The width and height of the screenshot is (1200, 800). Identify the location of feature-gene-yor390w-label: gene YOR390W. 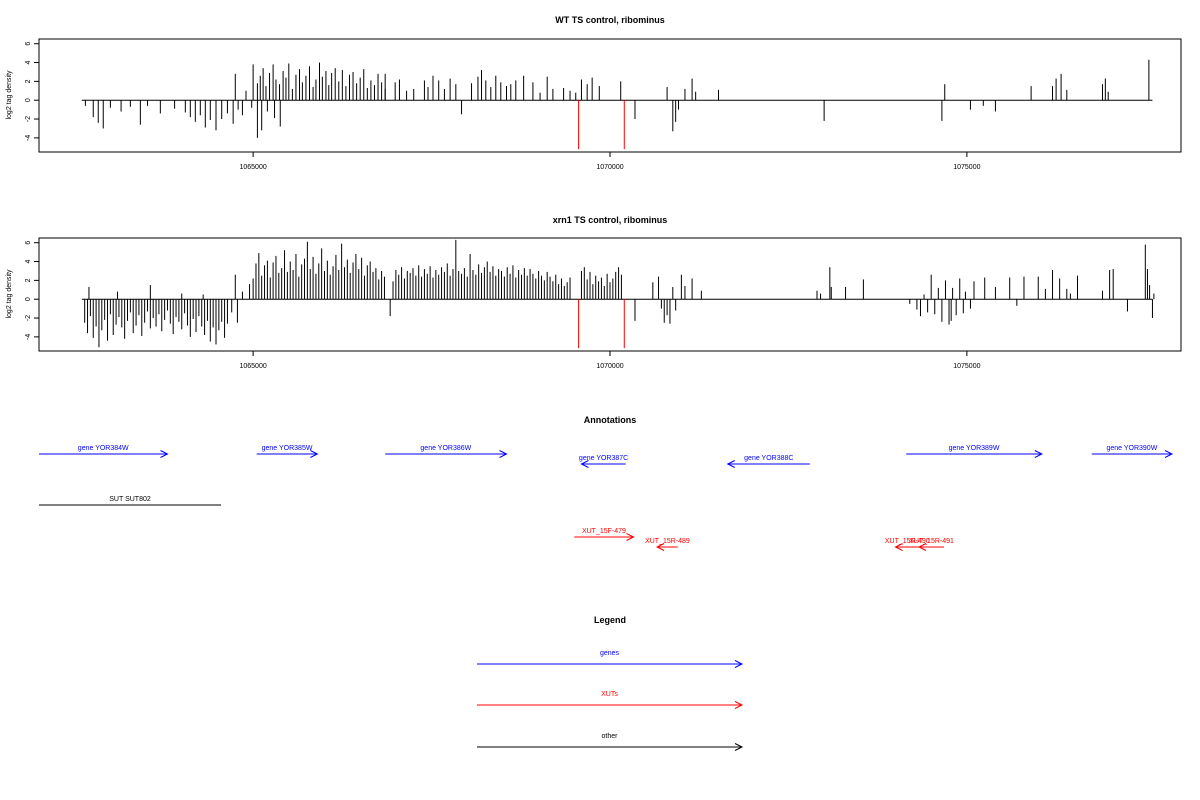
(1131, 448).